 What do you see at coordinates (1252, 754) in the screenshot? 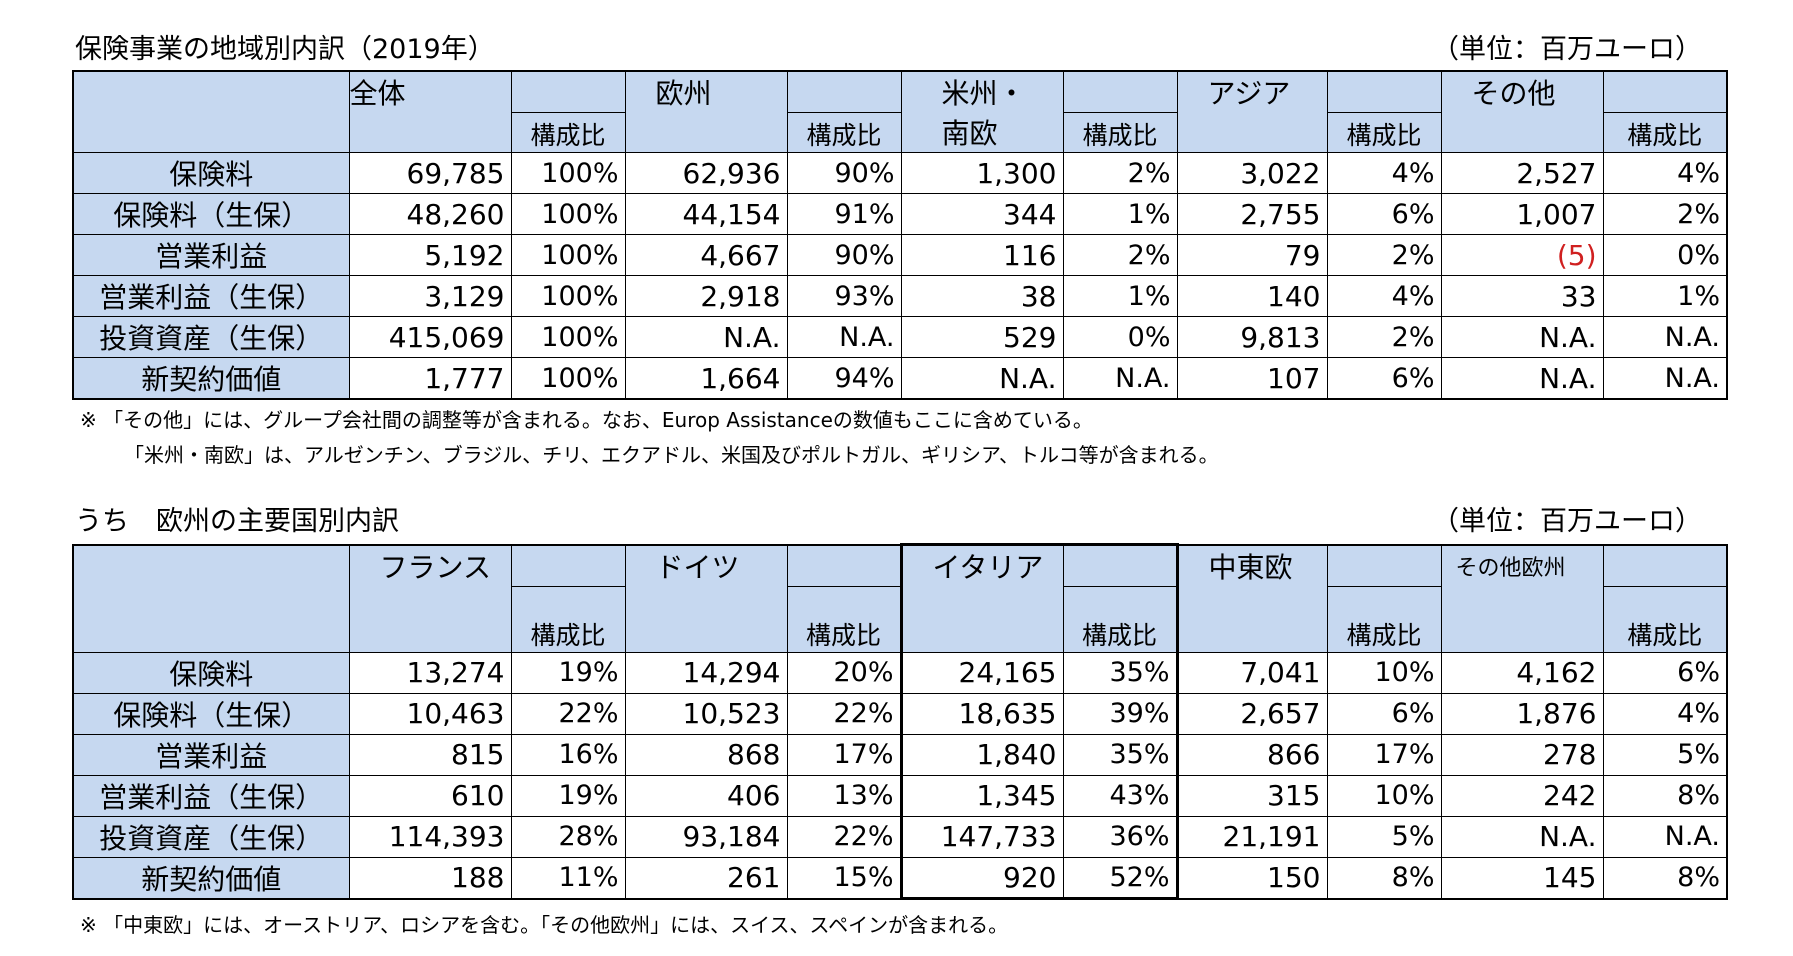
I see `value-cell: 866` at bounding box center [1252, 754].